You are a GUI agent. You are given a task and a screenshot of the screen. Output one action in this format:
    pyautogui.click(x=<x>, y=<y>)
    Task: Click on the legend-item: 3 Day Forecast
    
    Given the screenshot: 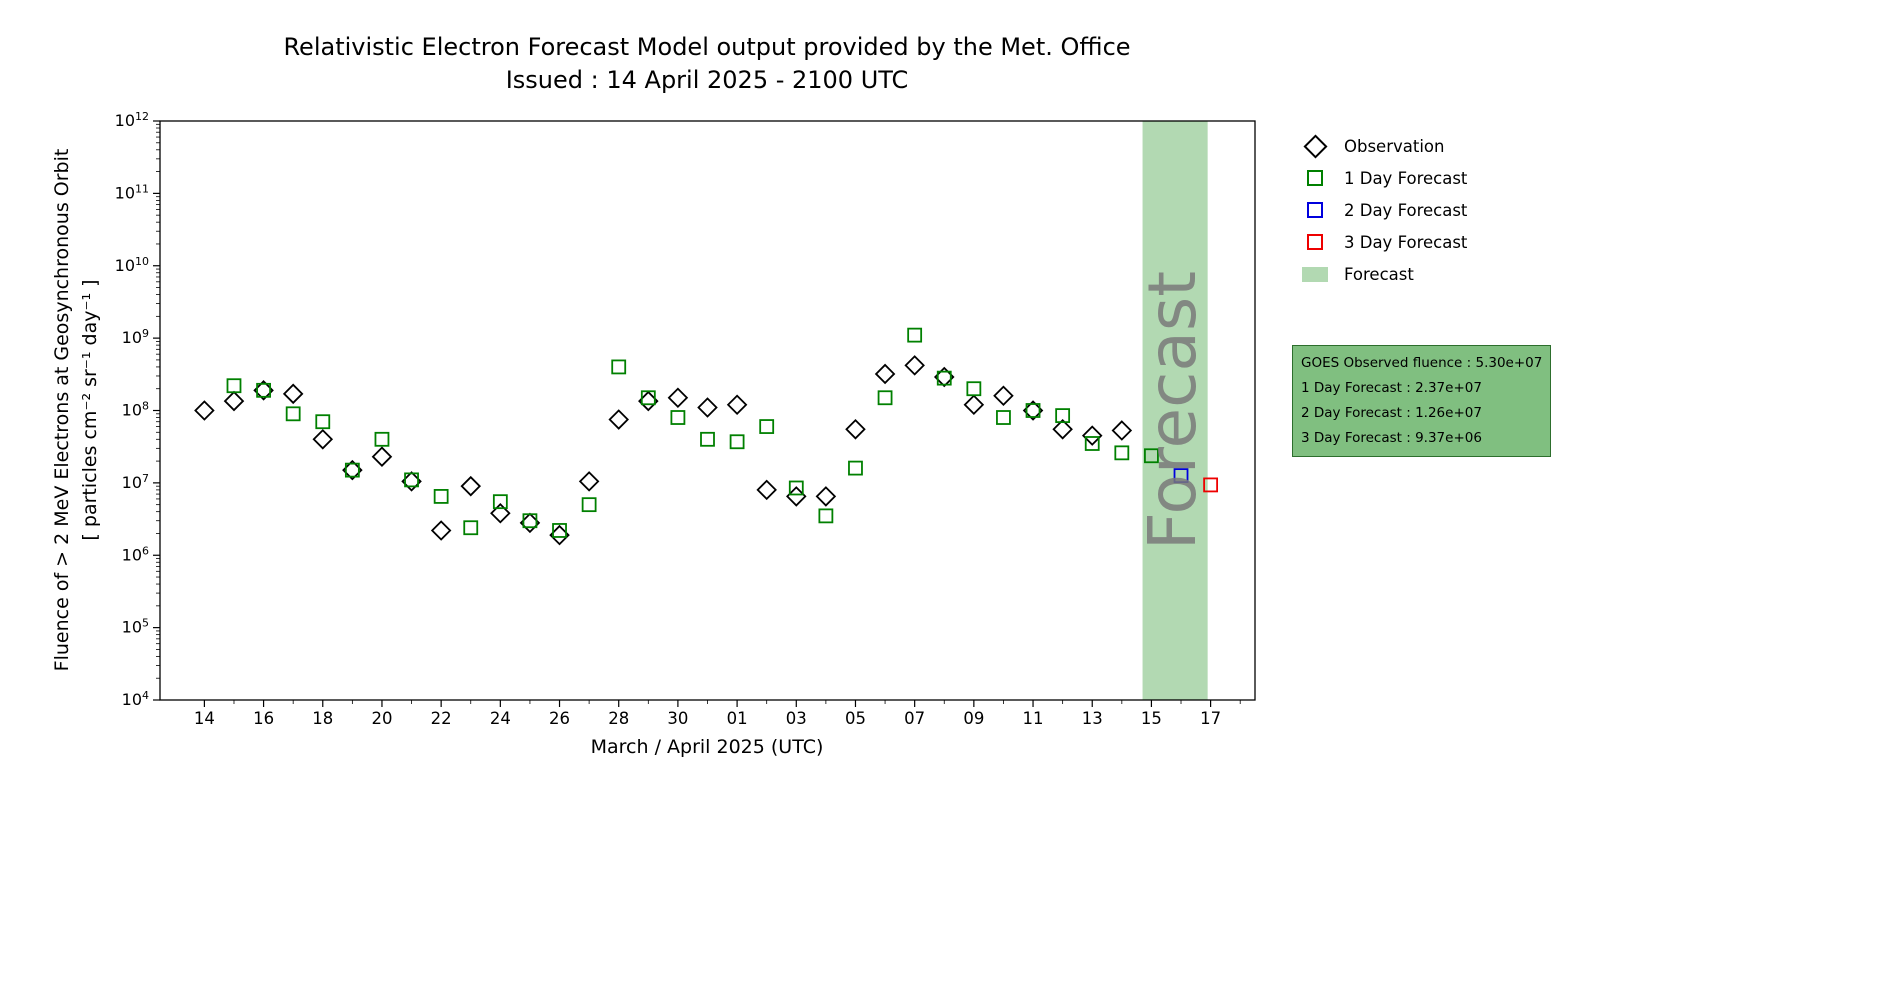 What is the action you would take?
    pyautogui.click(x=1383, y=242)
    